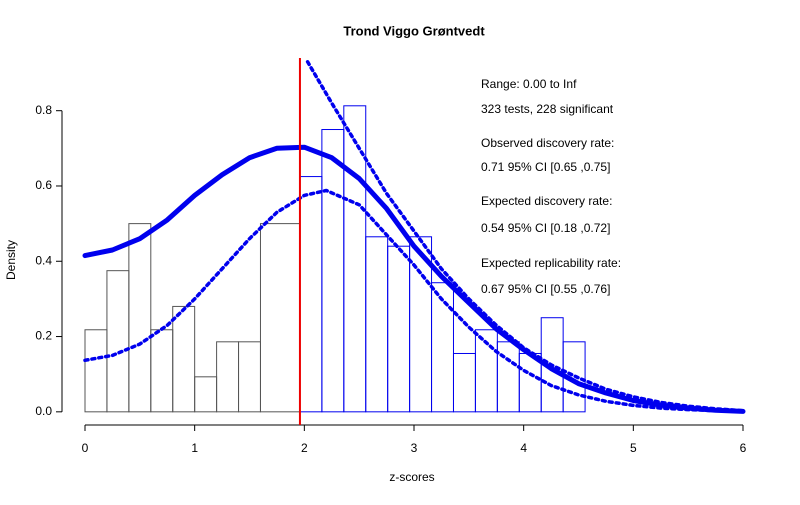 Image resolution: width=800 pixels, height=505 pixels. I want to click on y-tick-label: 0.8, so click(43, 110).